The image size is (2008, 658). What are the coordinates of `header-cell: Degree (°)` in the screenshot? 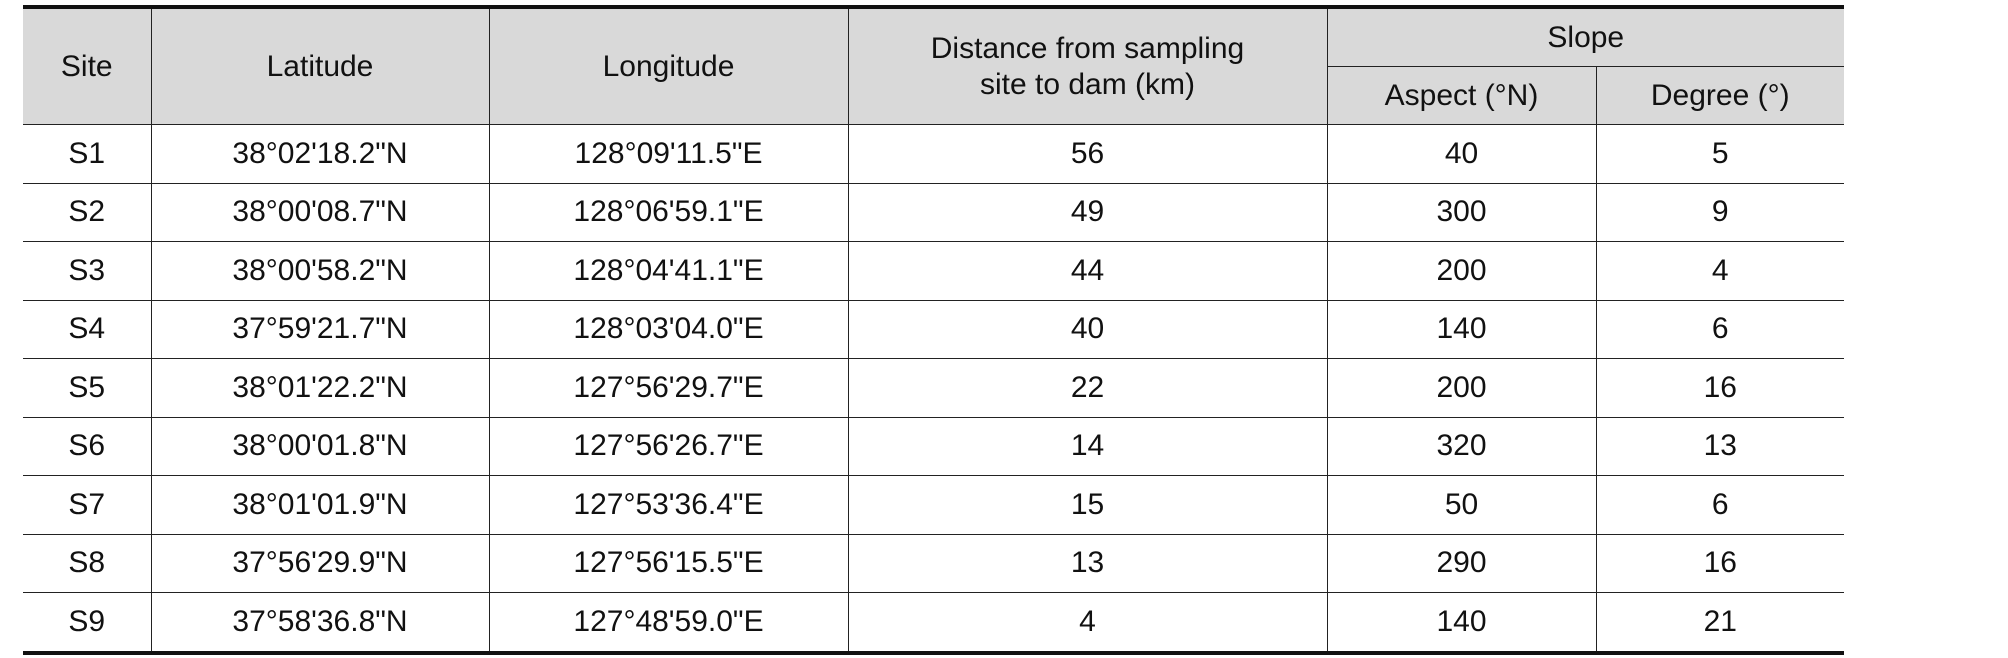 It's located at (1720, 95).